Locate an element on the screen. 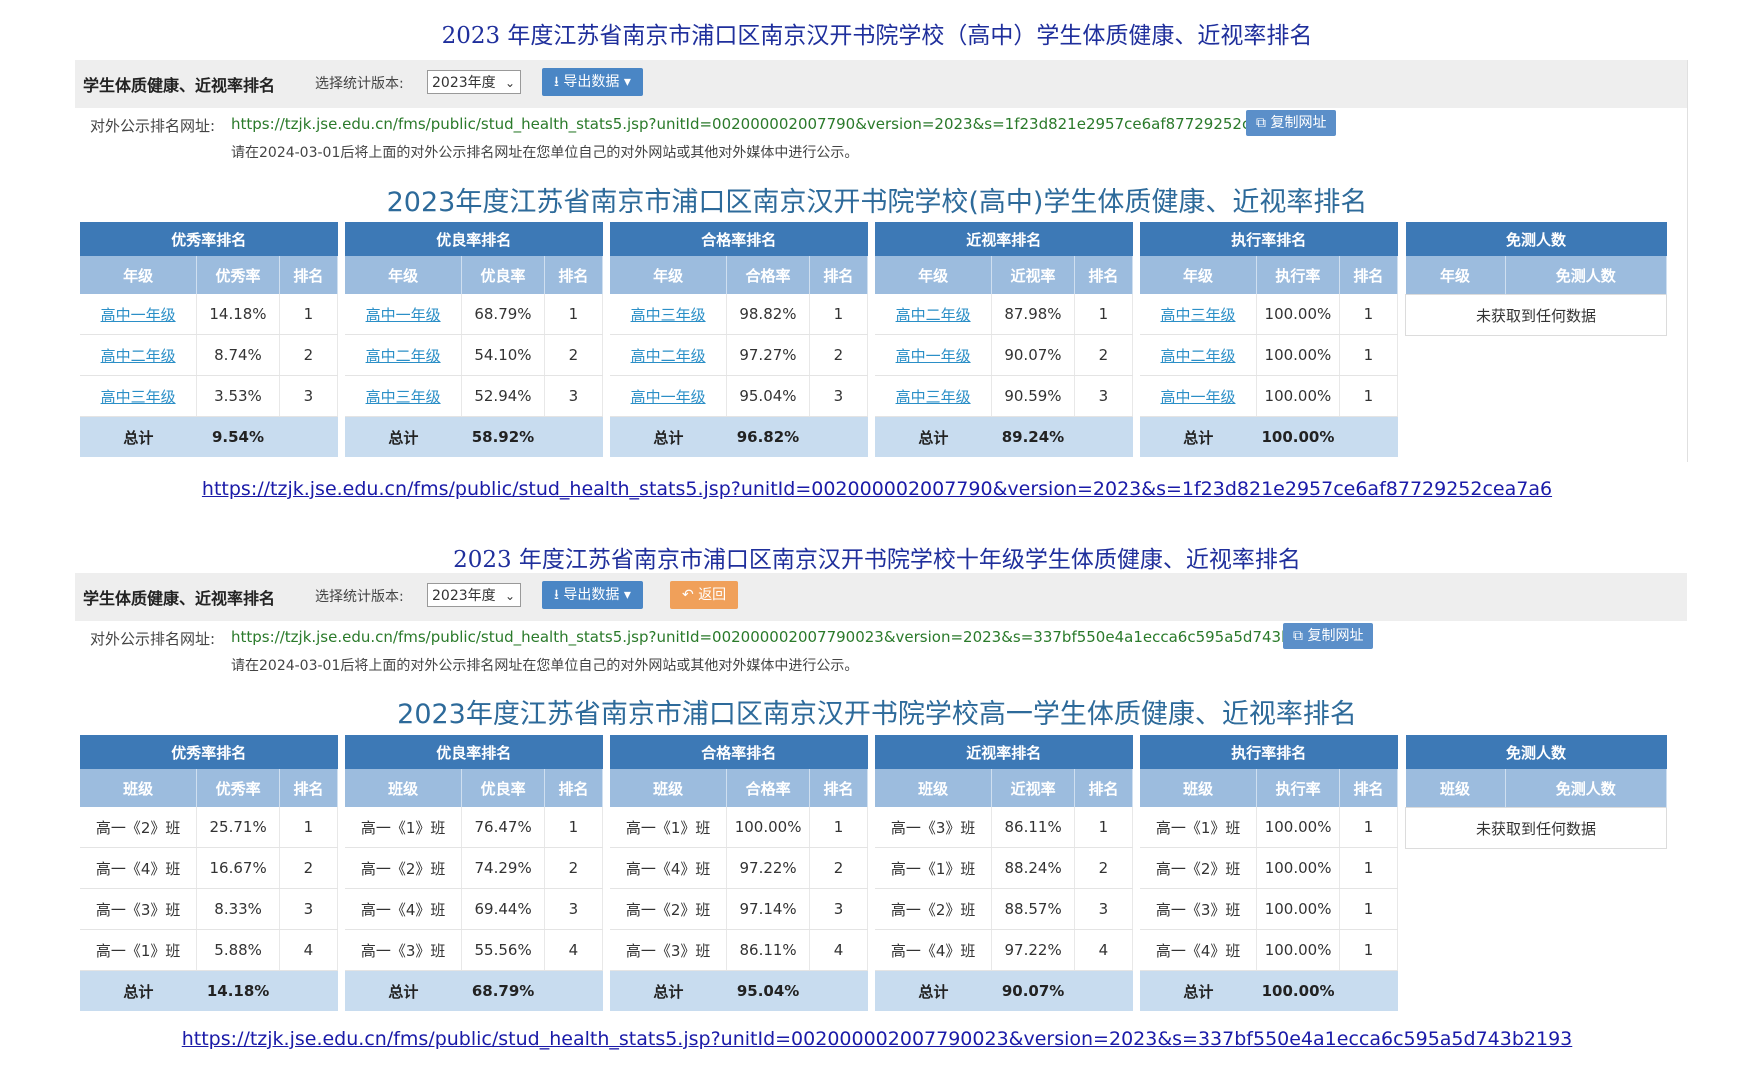  version-label: 选择统计版本: is located at coordinates (359, 84).